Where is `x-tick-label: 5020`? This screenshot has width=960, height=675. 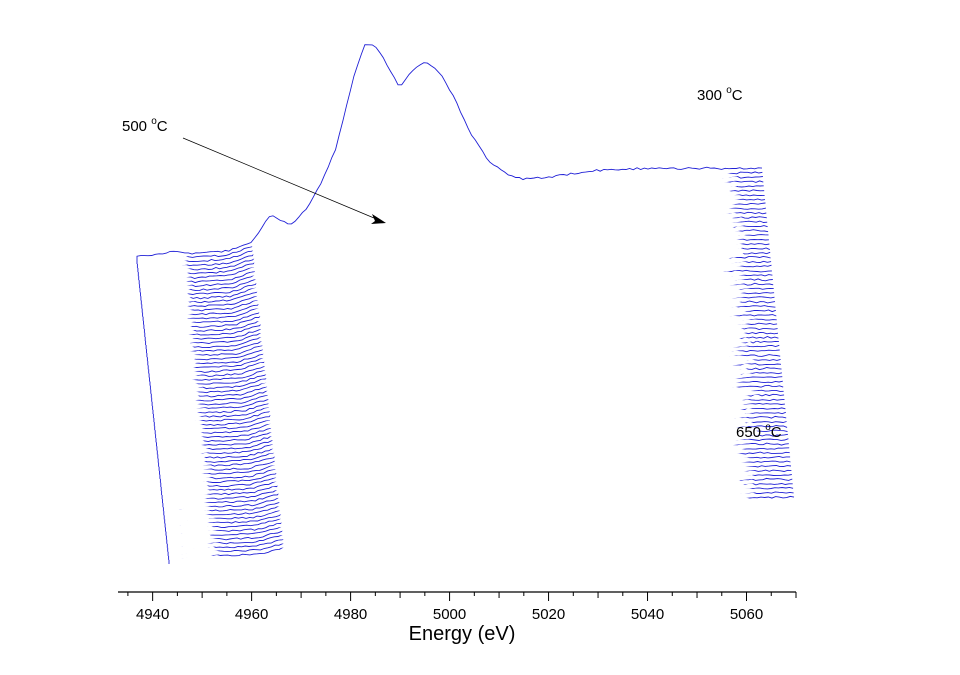 x-tick-label: 5020 is located at coordinates (548, 614).